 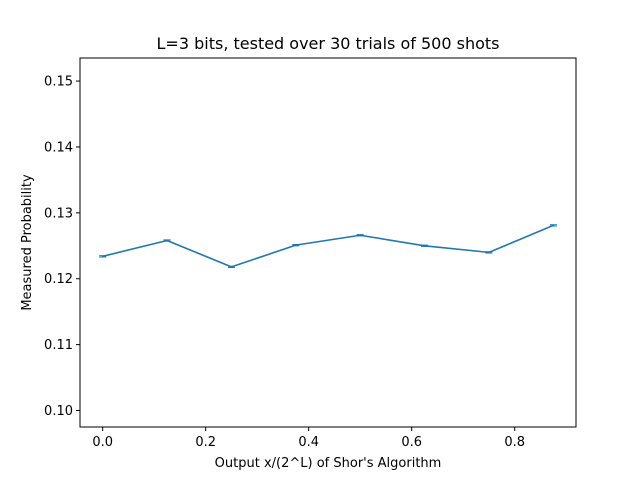 I want to click on y-tick-label: 0.15, so click(x=58, y=82).